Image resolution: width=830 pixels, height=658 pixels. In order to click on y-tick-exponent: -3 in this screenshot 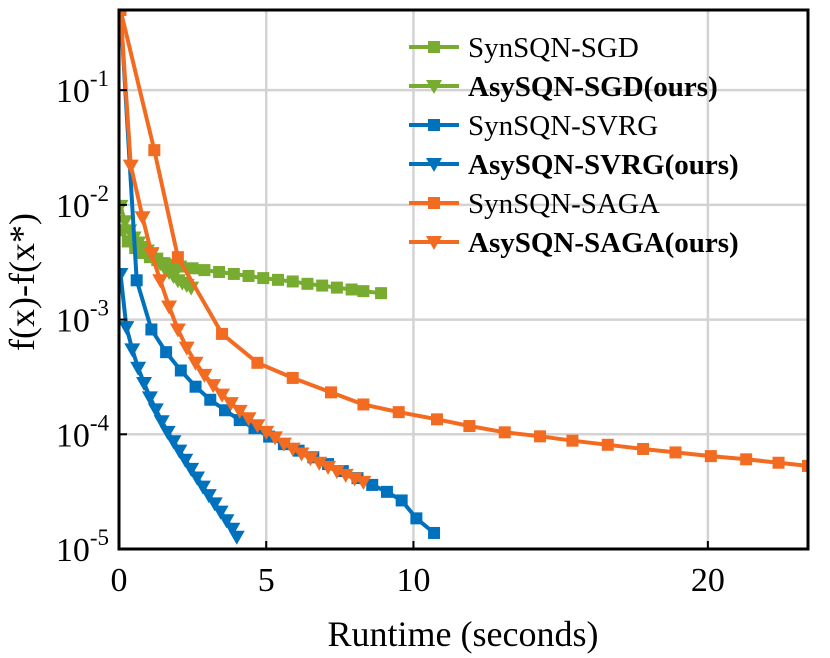, I will do `click(99, 308)`.